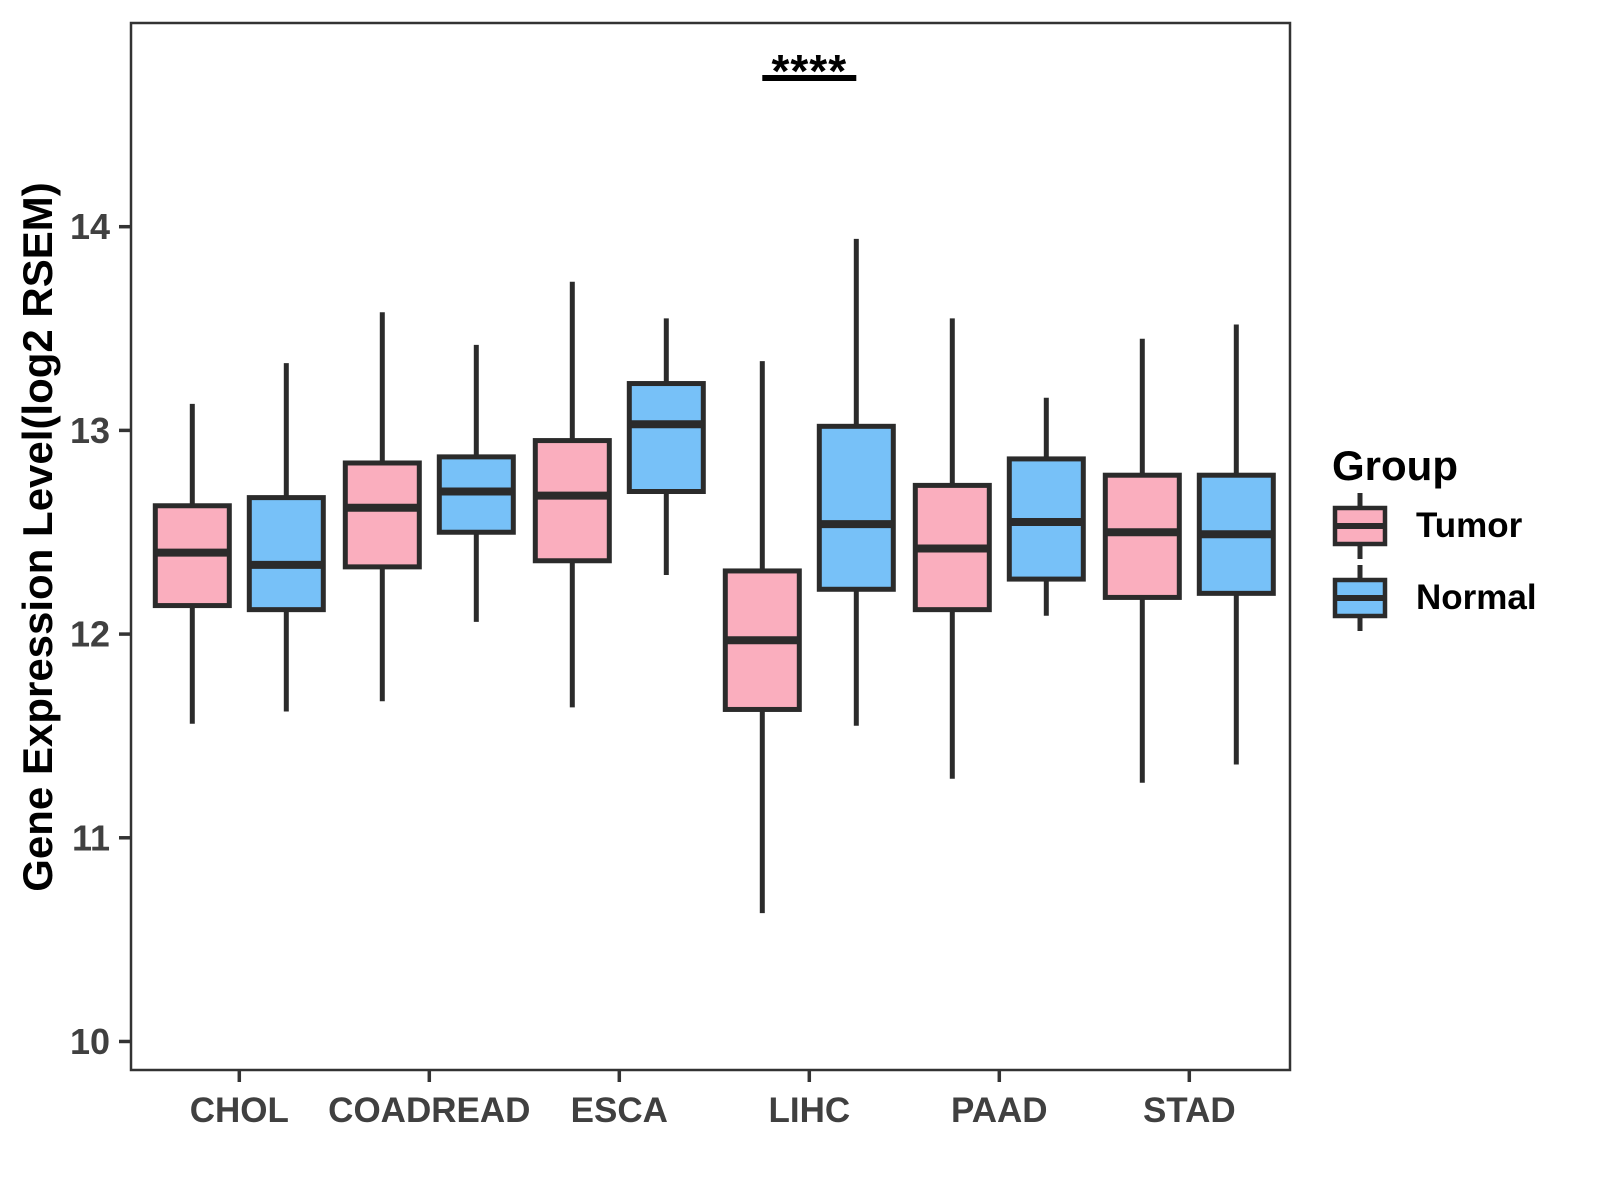  Describe the element at coordinates (286, 554) in the screenshot. I see `box-CHOL-Normal` at that location.